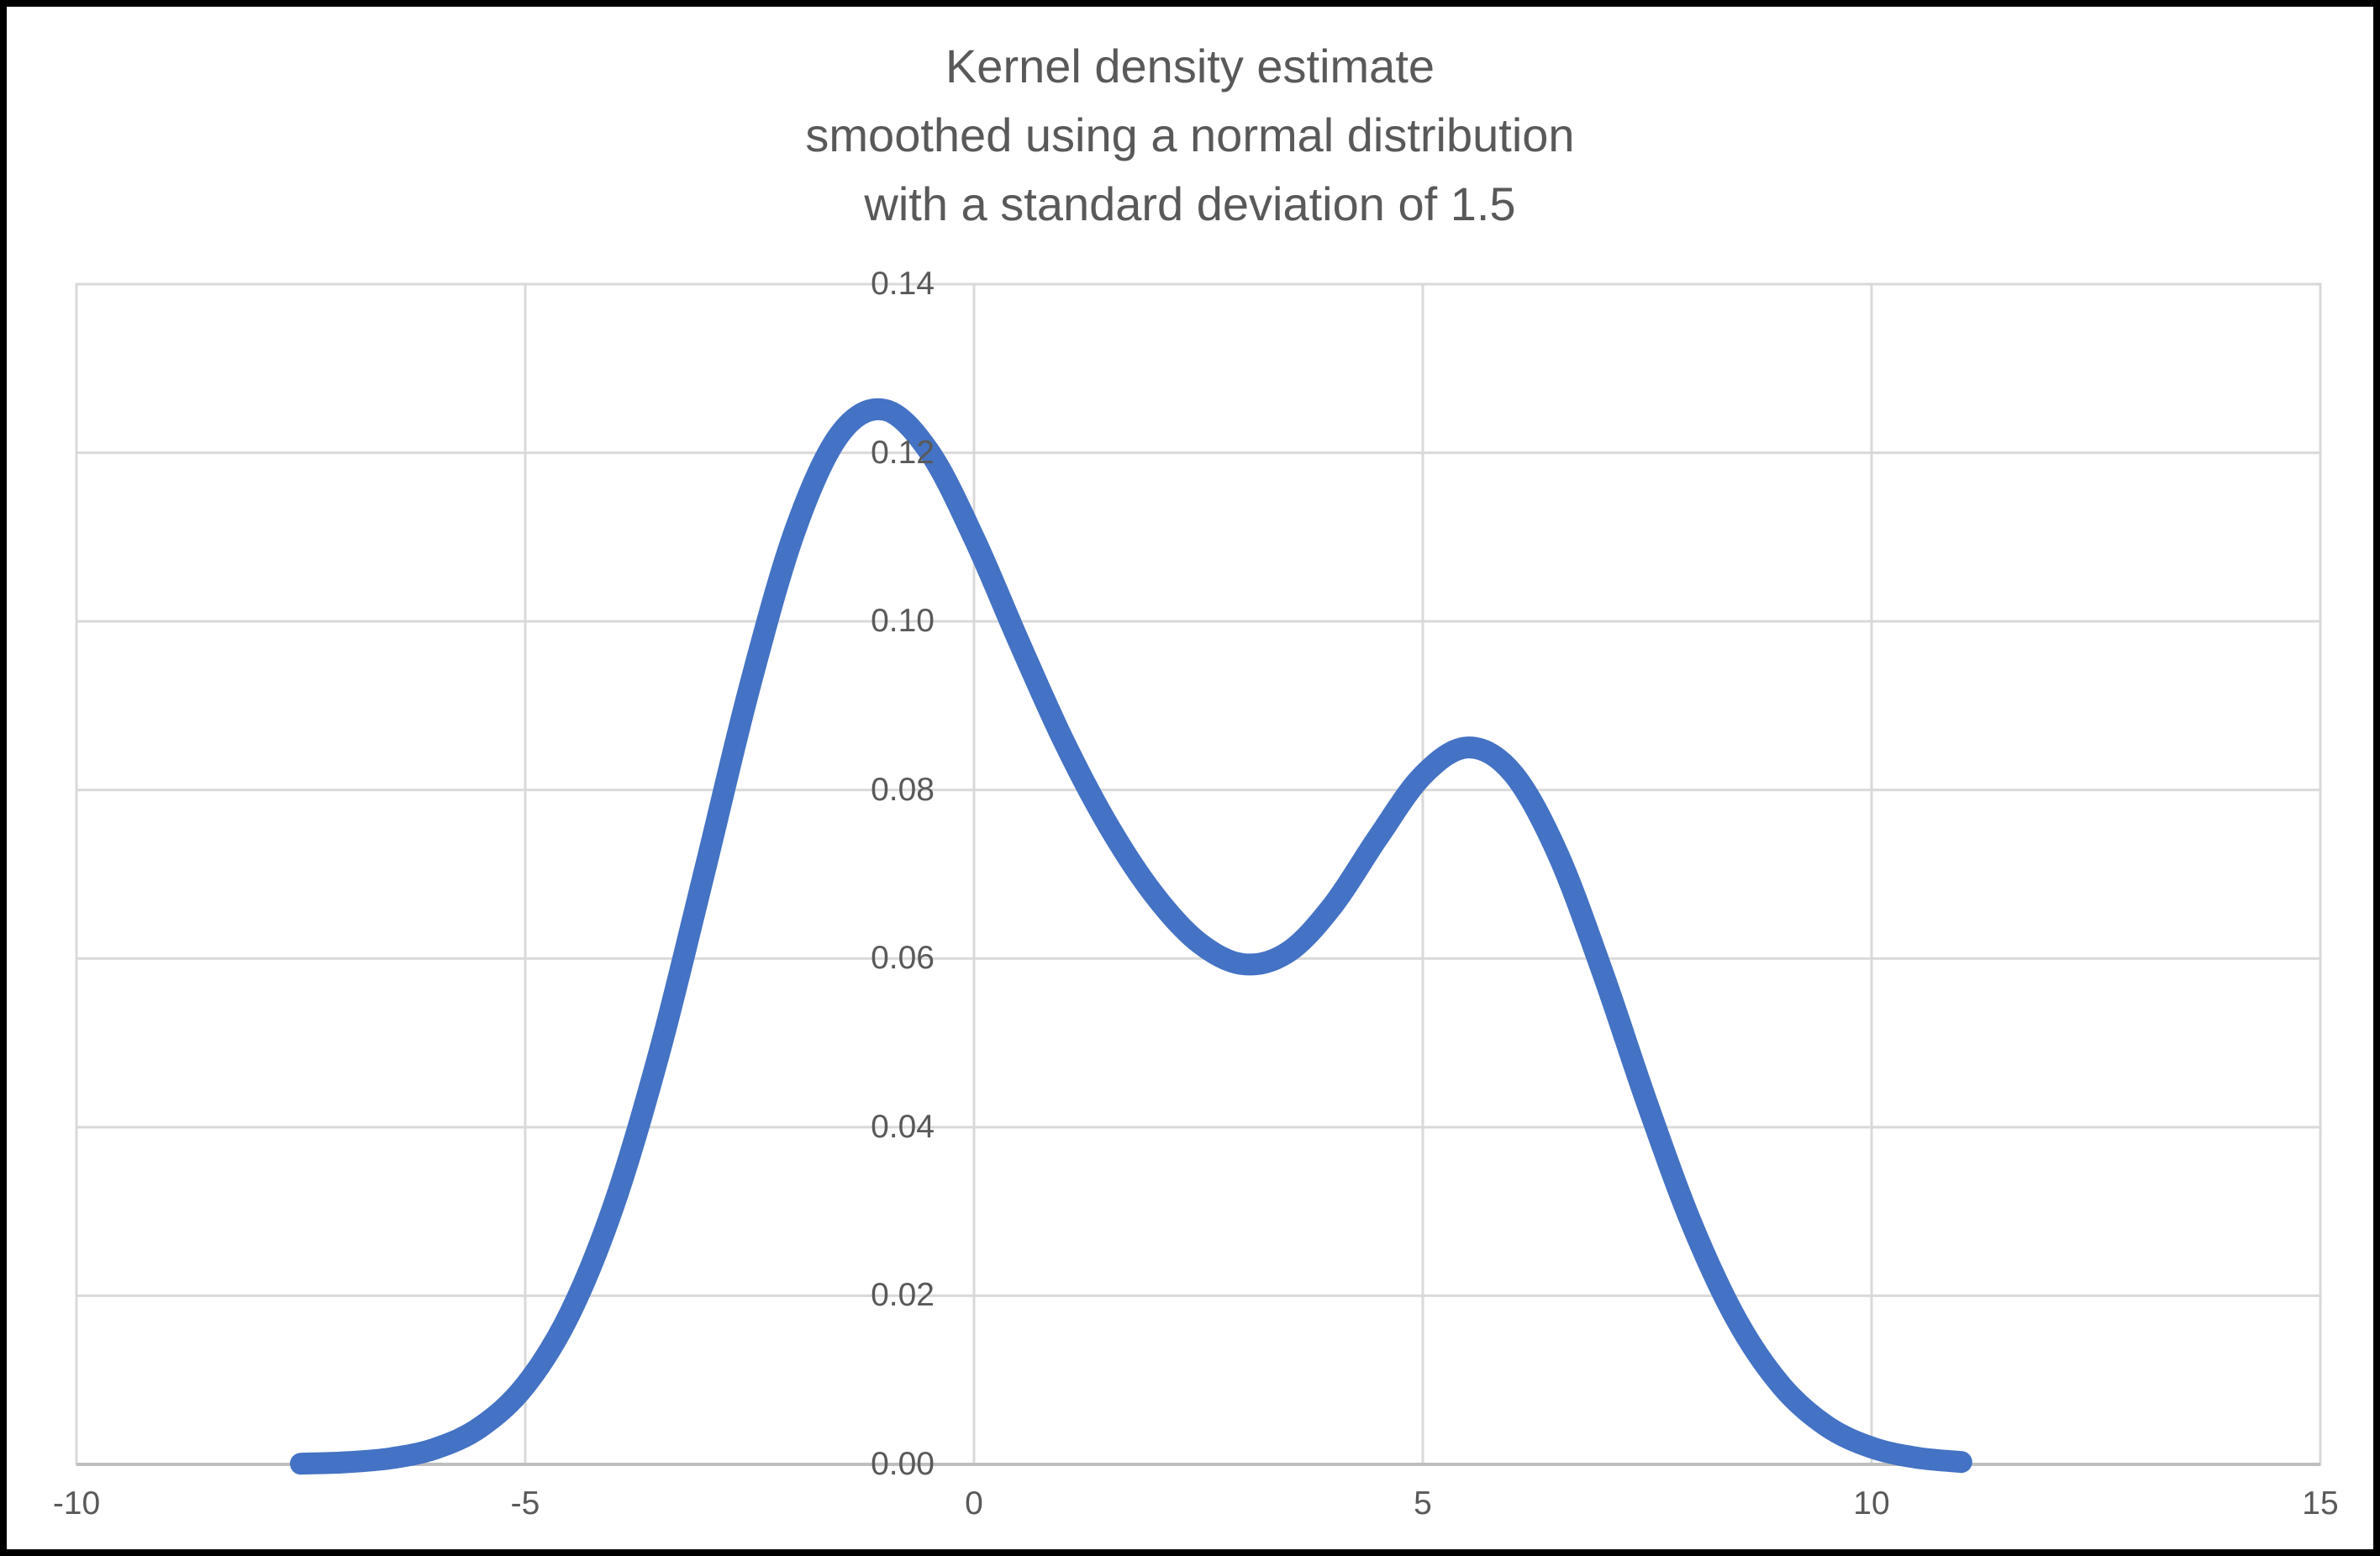 The width and height of the screenshot is (2380, 1556). I want to click on x-tick-label: 0, so click(974, 1503).